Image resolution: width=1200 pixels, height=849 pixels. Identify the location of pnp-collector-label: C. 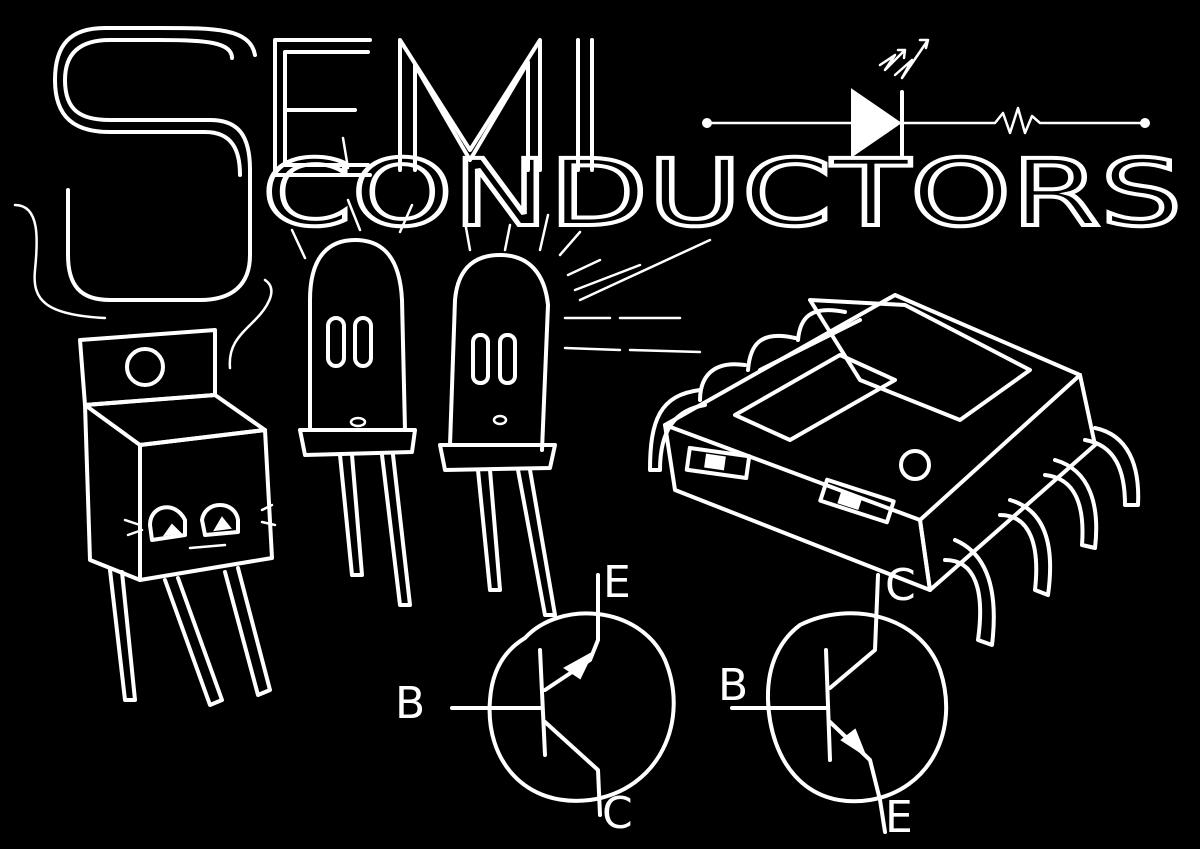
(617, 813).